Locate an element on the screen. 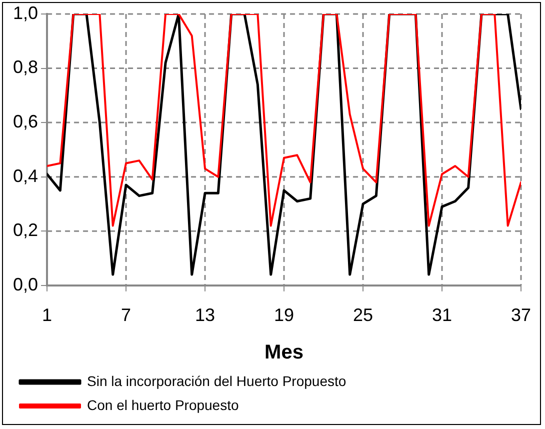 The height and width of the screenshot is (429, 545). x-tick-label: 25 is located at coordinates (363, 315).